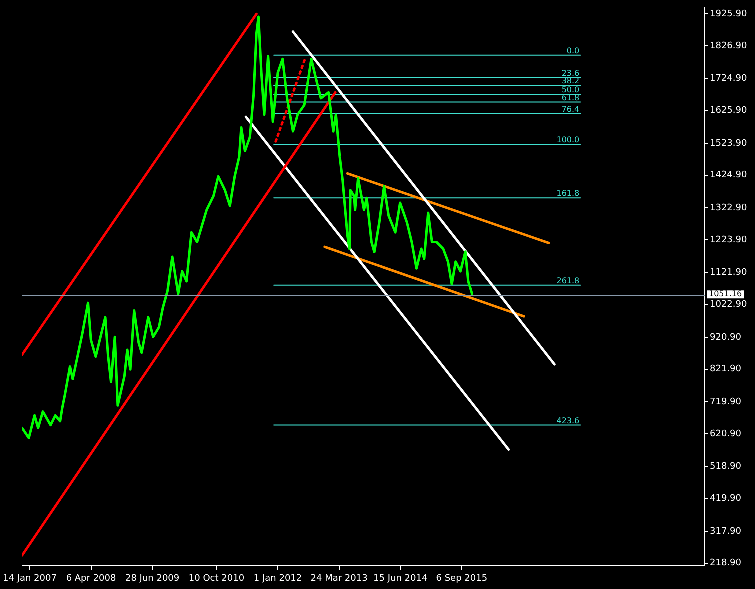 Image resolution: width=755 pixels, height=589 pixels. I want to click on x-tick-label: 24 Mar 2013, so click(339, 579).